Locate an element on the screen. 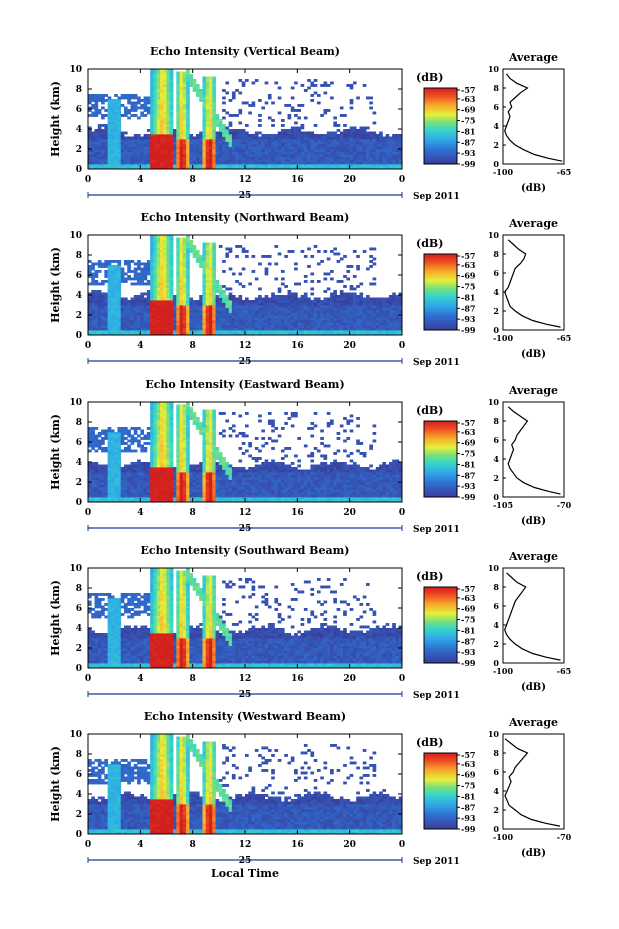  colorbar-tick-label: -87 is located at coordinates (468, 308).